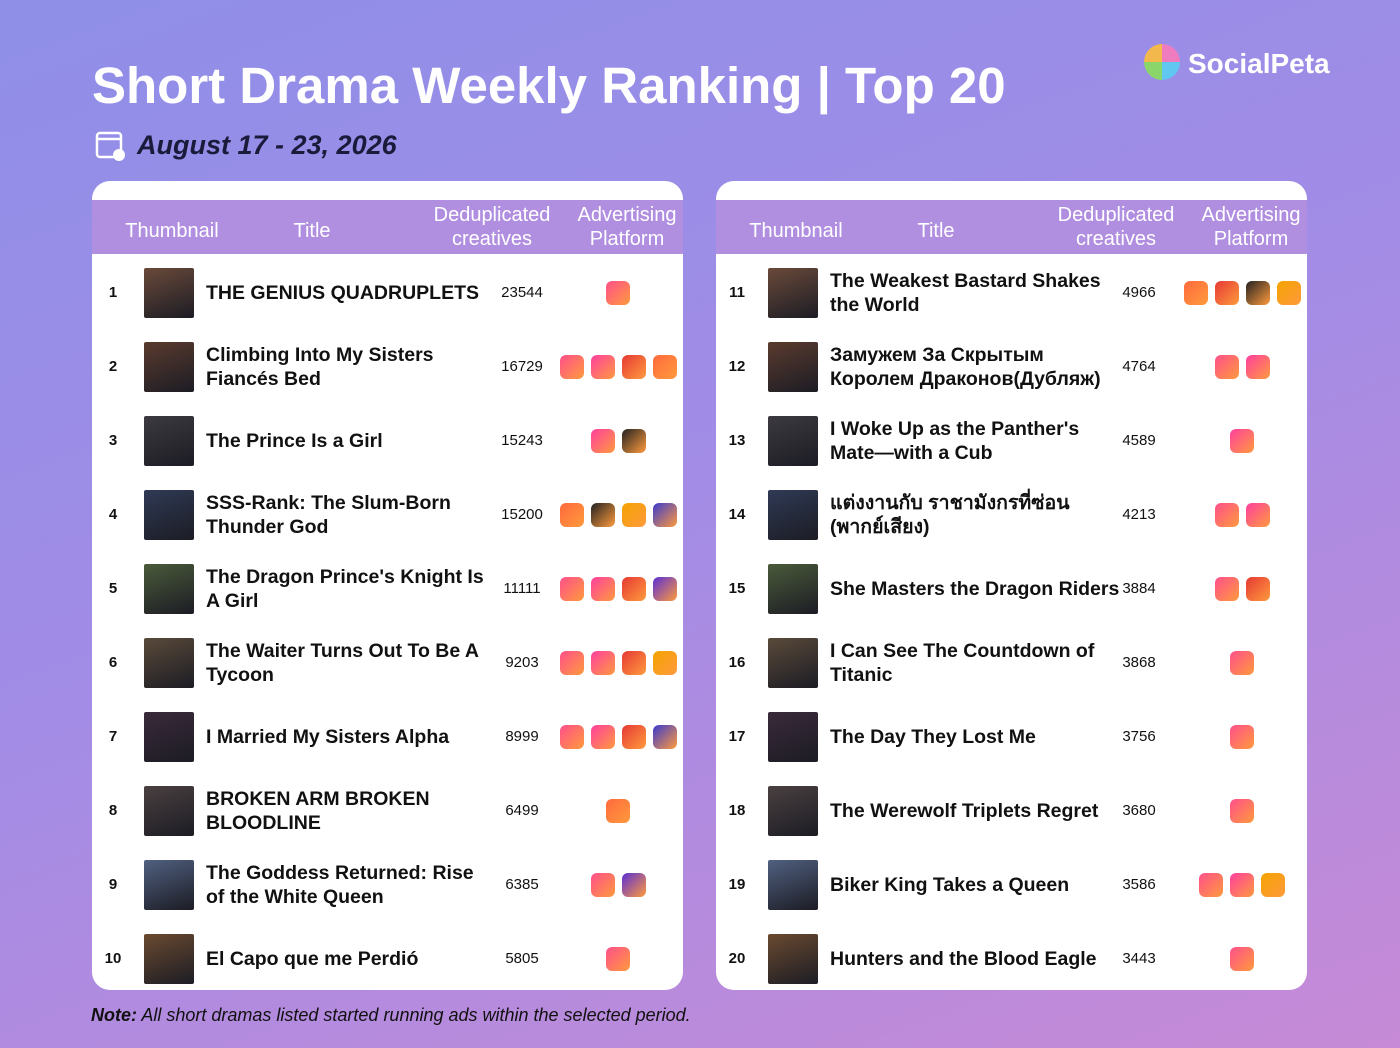  I want to click on rank: 10, so click(113, 958).